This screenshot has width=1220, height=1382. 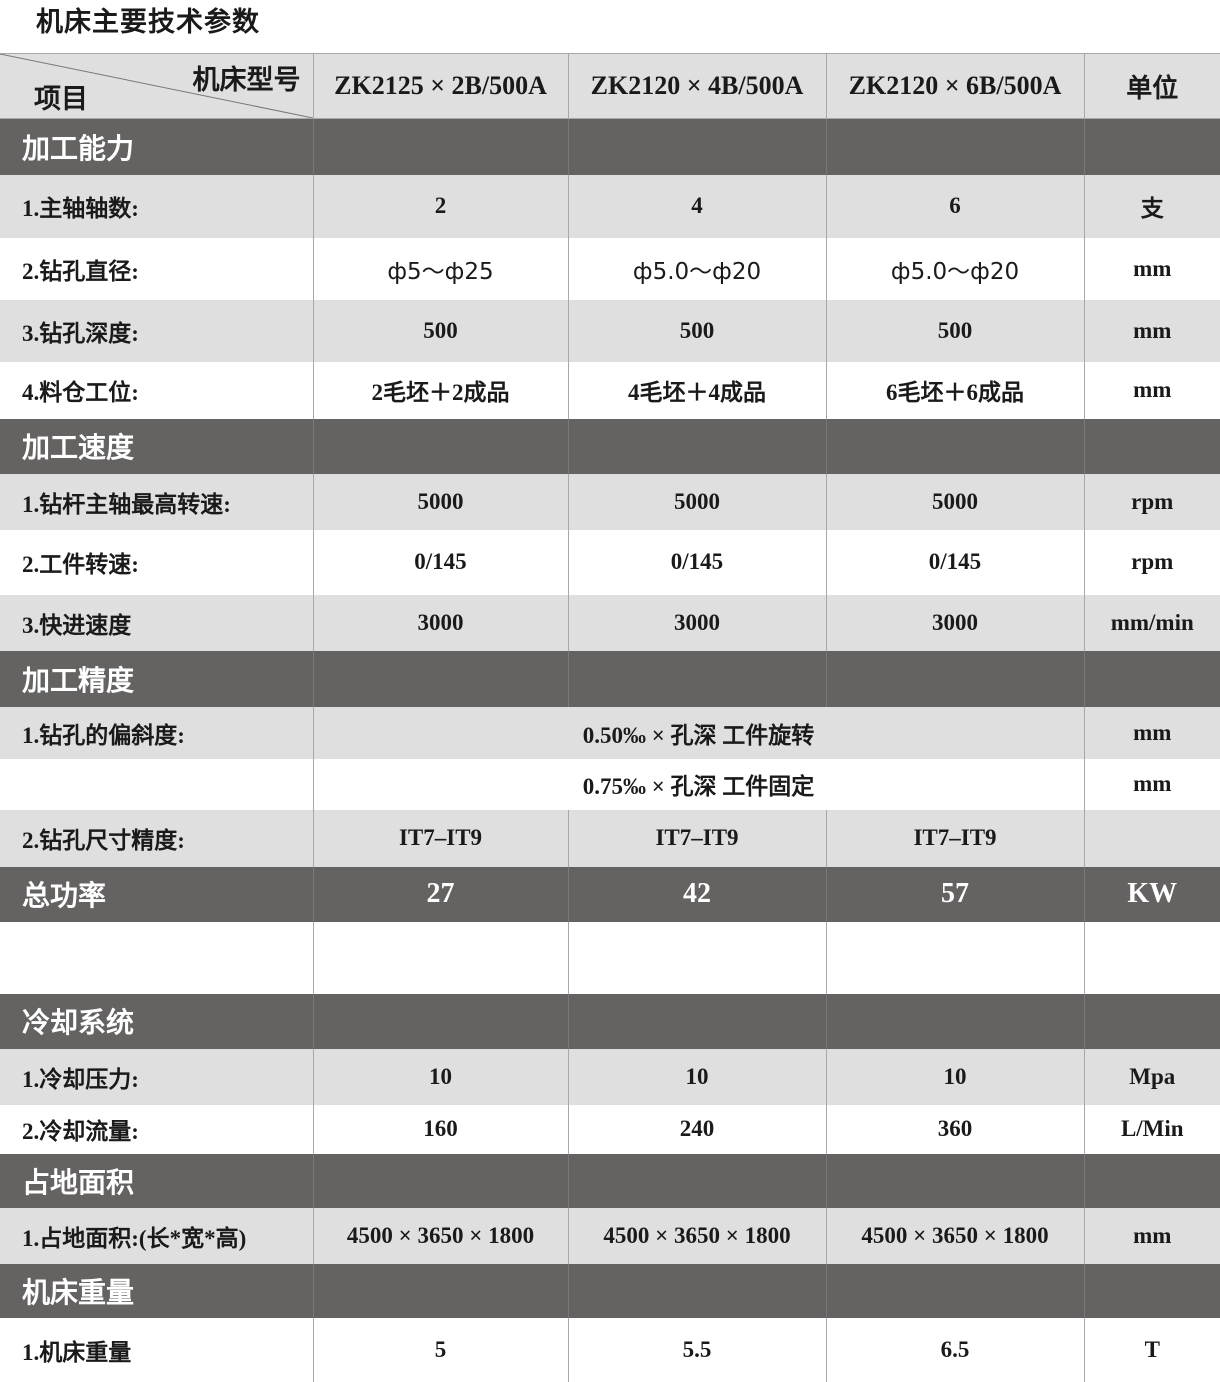 What do you see at coordinates (1151, 1129) in the screenshot?
I see `unit-cell: L/Min` at bounding box center [1151, 1129].